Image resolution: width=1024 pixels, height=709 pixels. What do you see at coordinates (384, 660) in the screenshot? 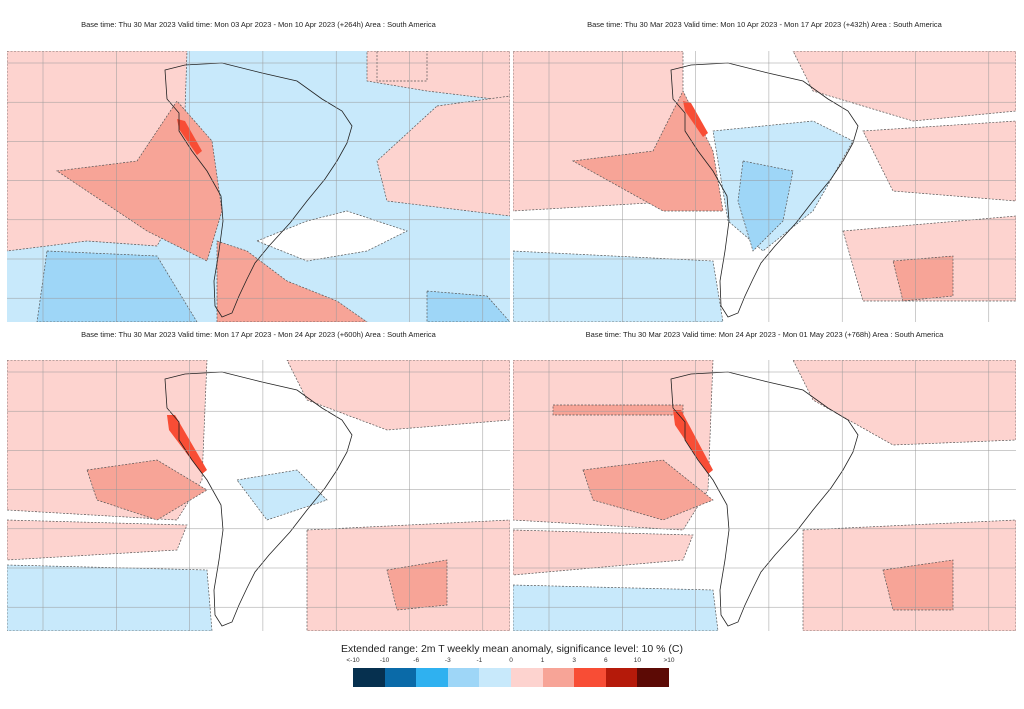
I see `legend-tick: -10` at bounding box center [384, 660].